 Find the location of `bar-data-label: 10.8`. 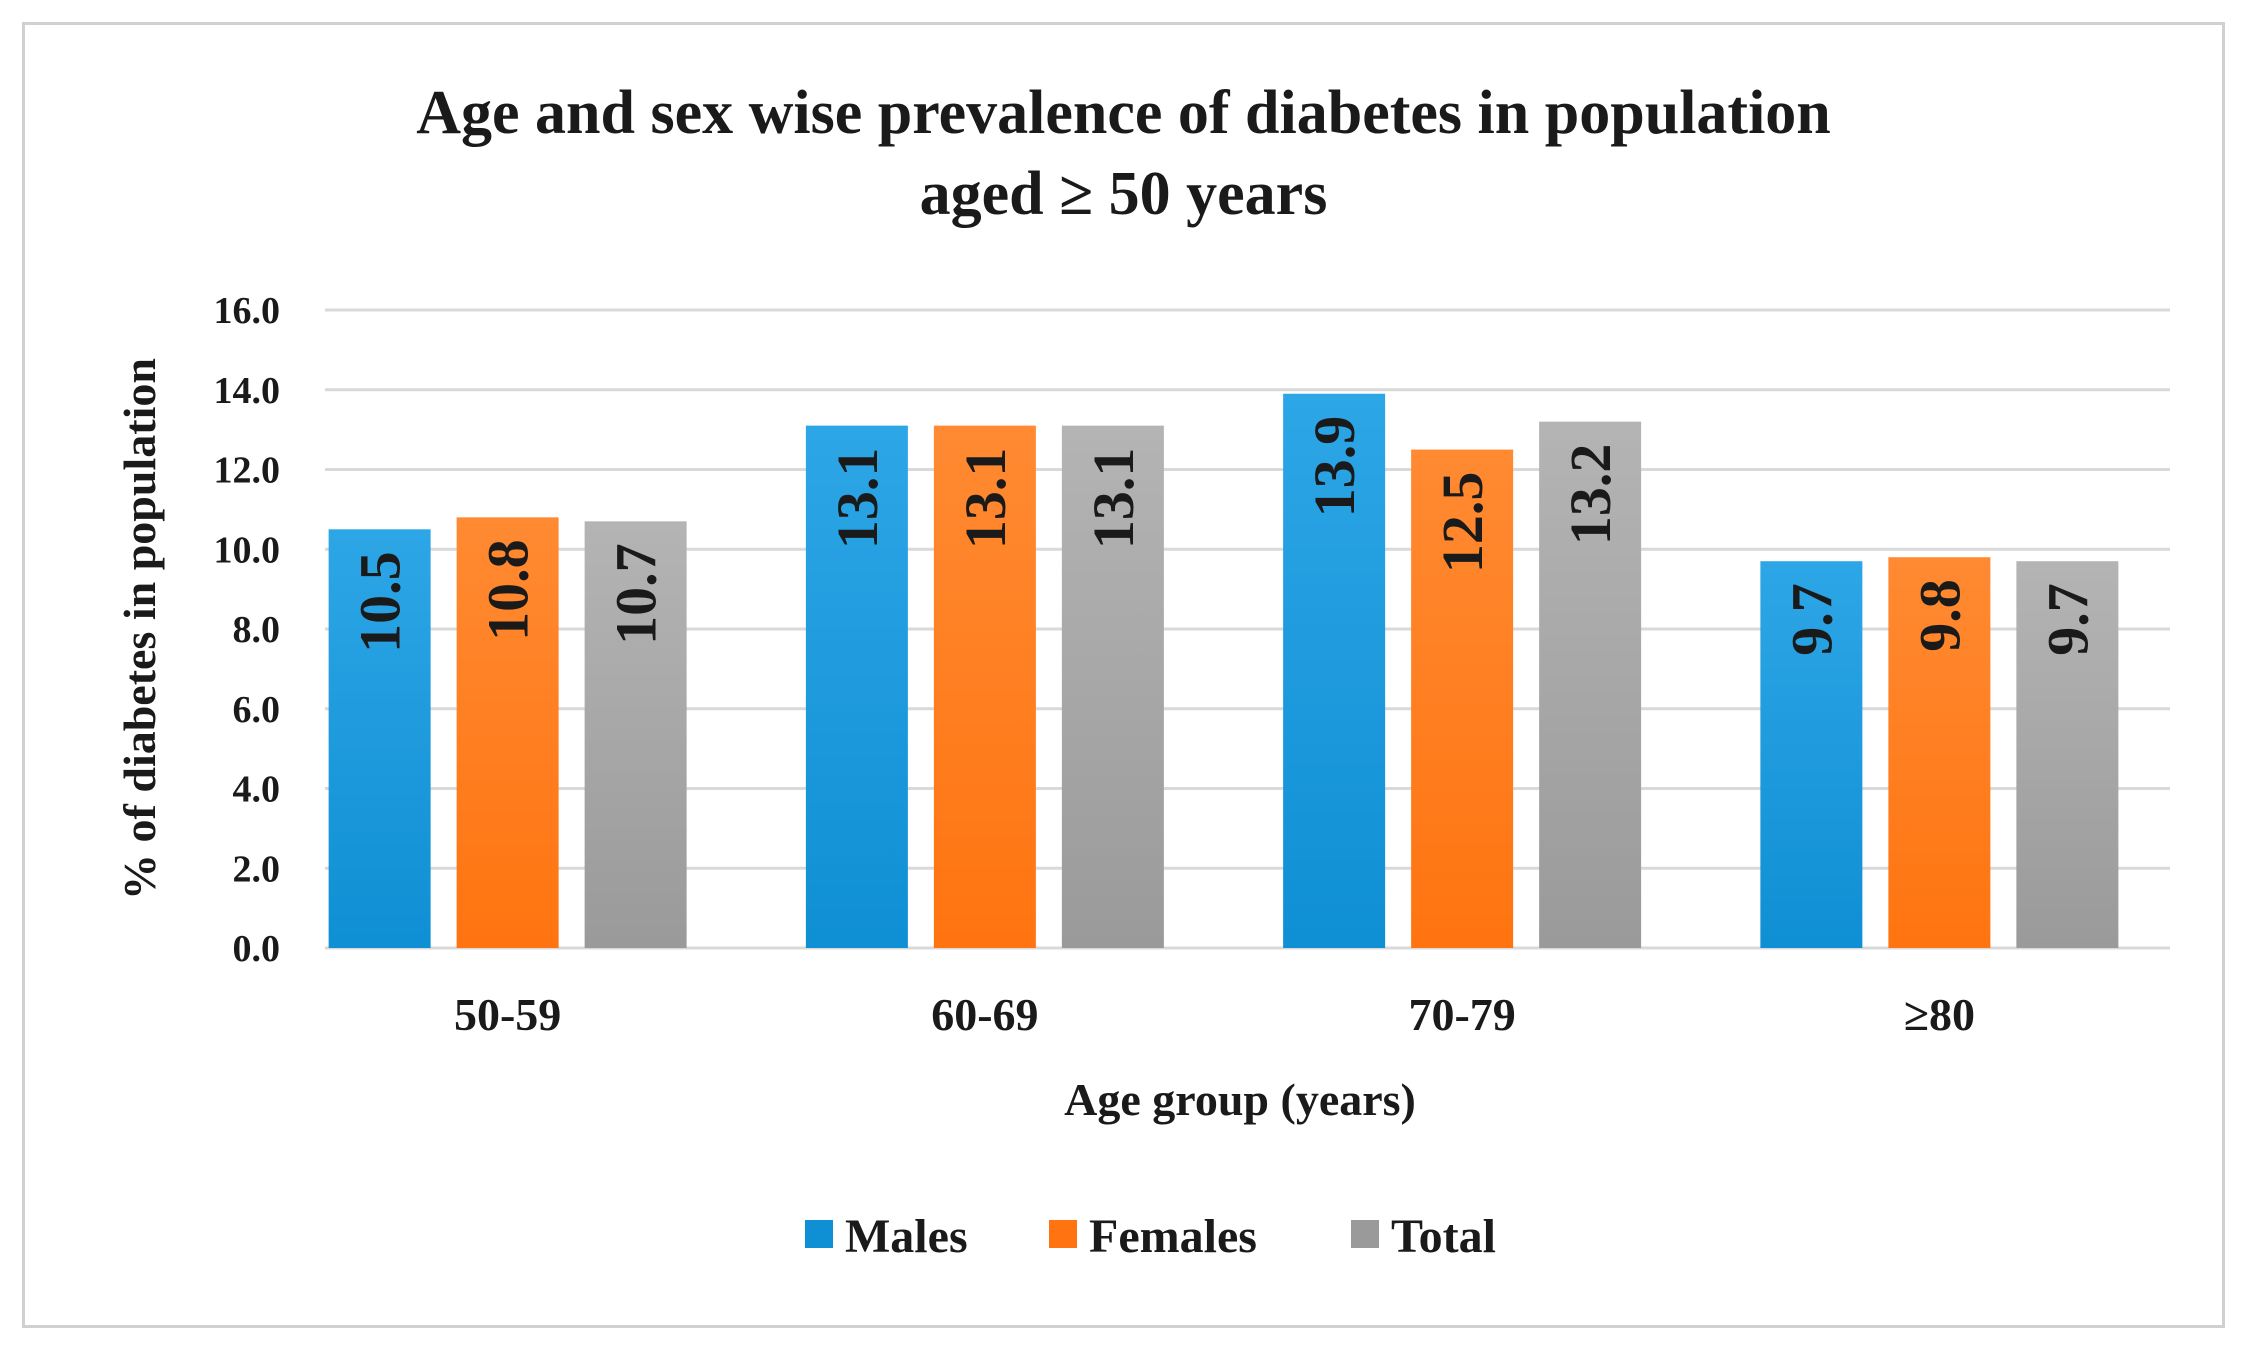

bar-data-label: 10.8 is located at coordinates (508, 590).